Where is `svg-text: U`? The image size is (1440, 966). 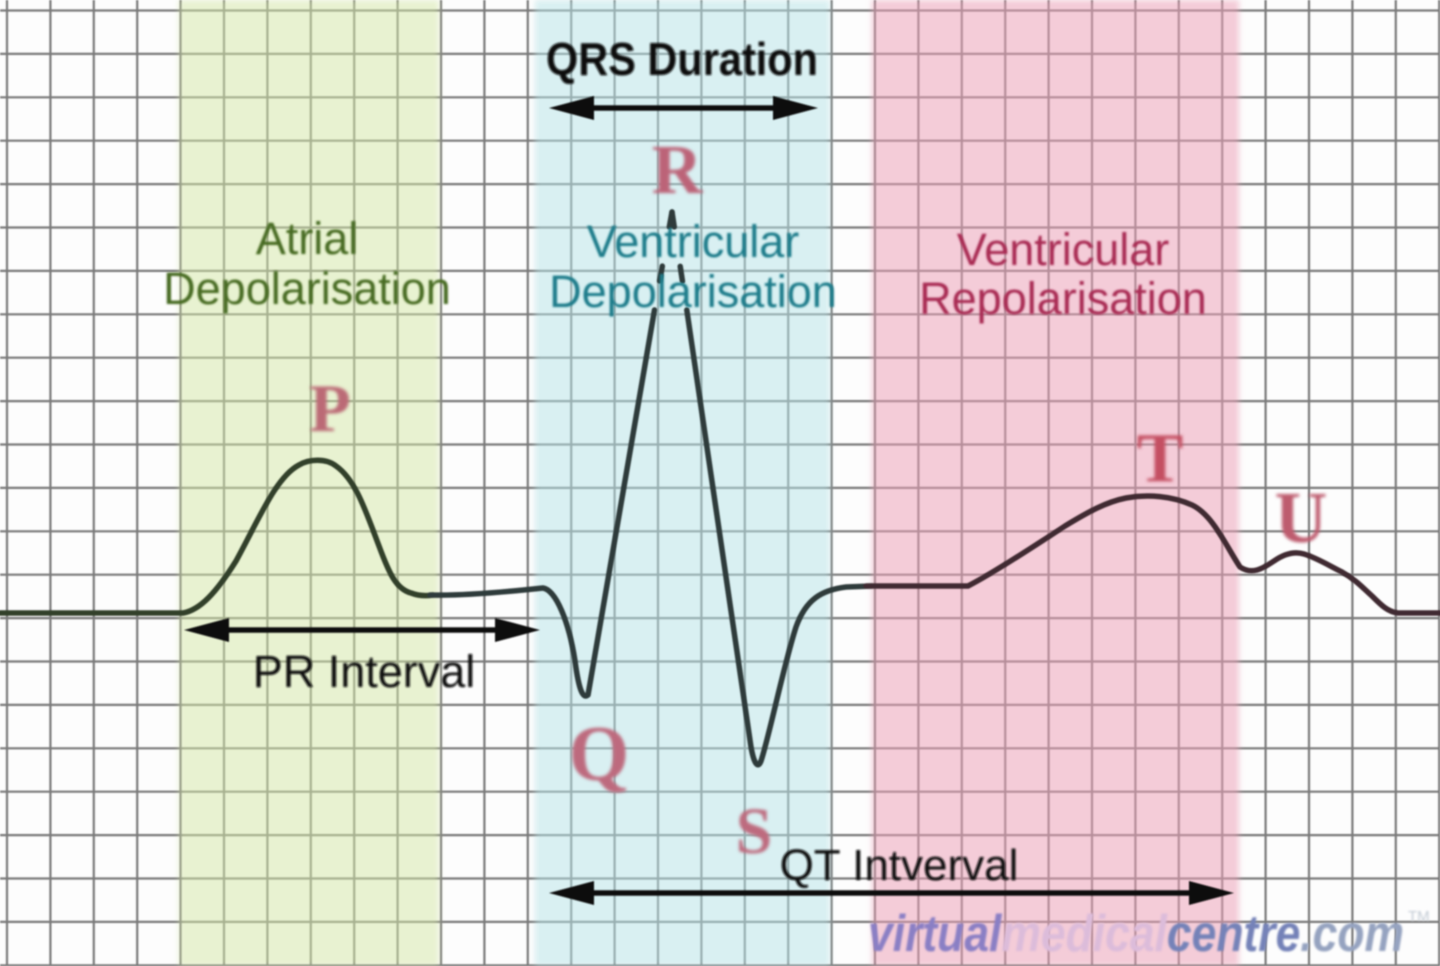 svg-text: U is located at coordinates (1301, 517).